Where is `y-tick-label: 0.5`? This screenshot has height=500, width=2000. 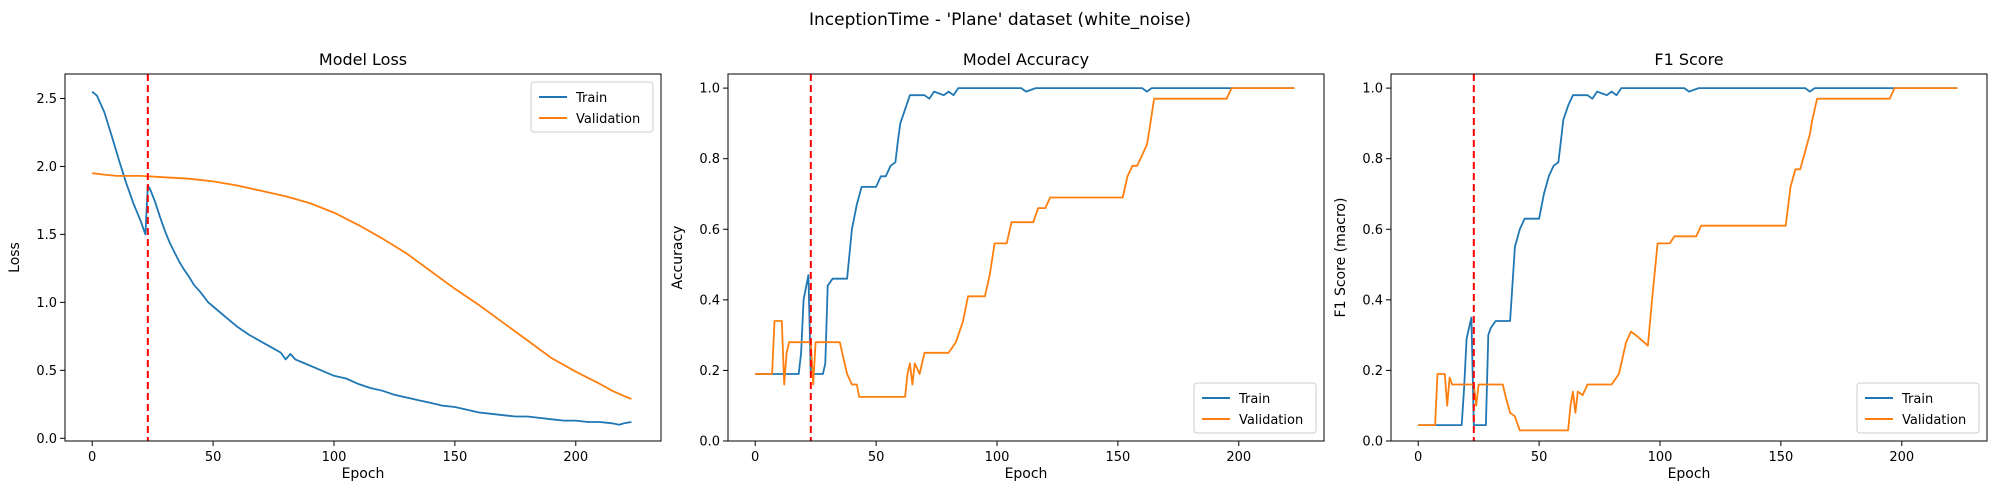
y-tick-label: 0.5 is located at coordinates (46, 371).